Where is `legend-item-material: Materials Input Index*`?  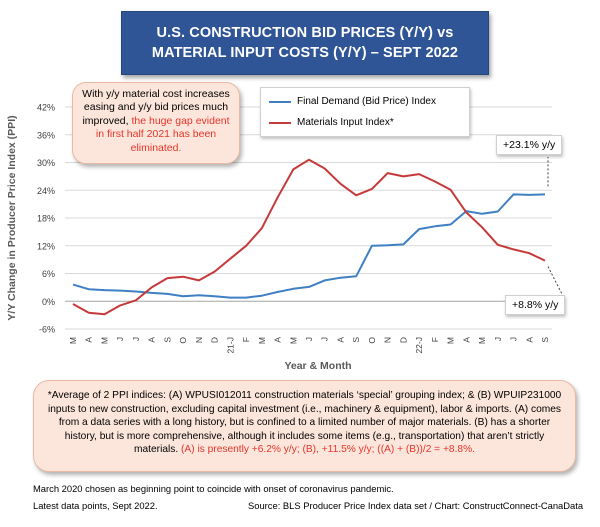
legend-item-material: Materials Input Index* is located at coordinates (331, 122).